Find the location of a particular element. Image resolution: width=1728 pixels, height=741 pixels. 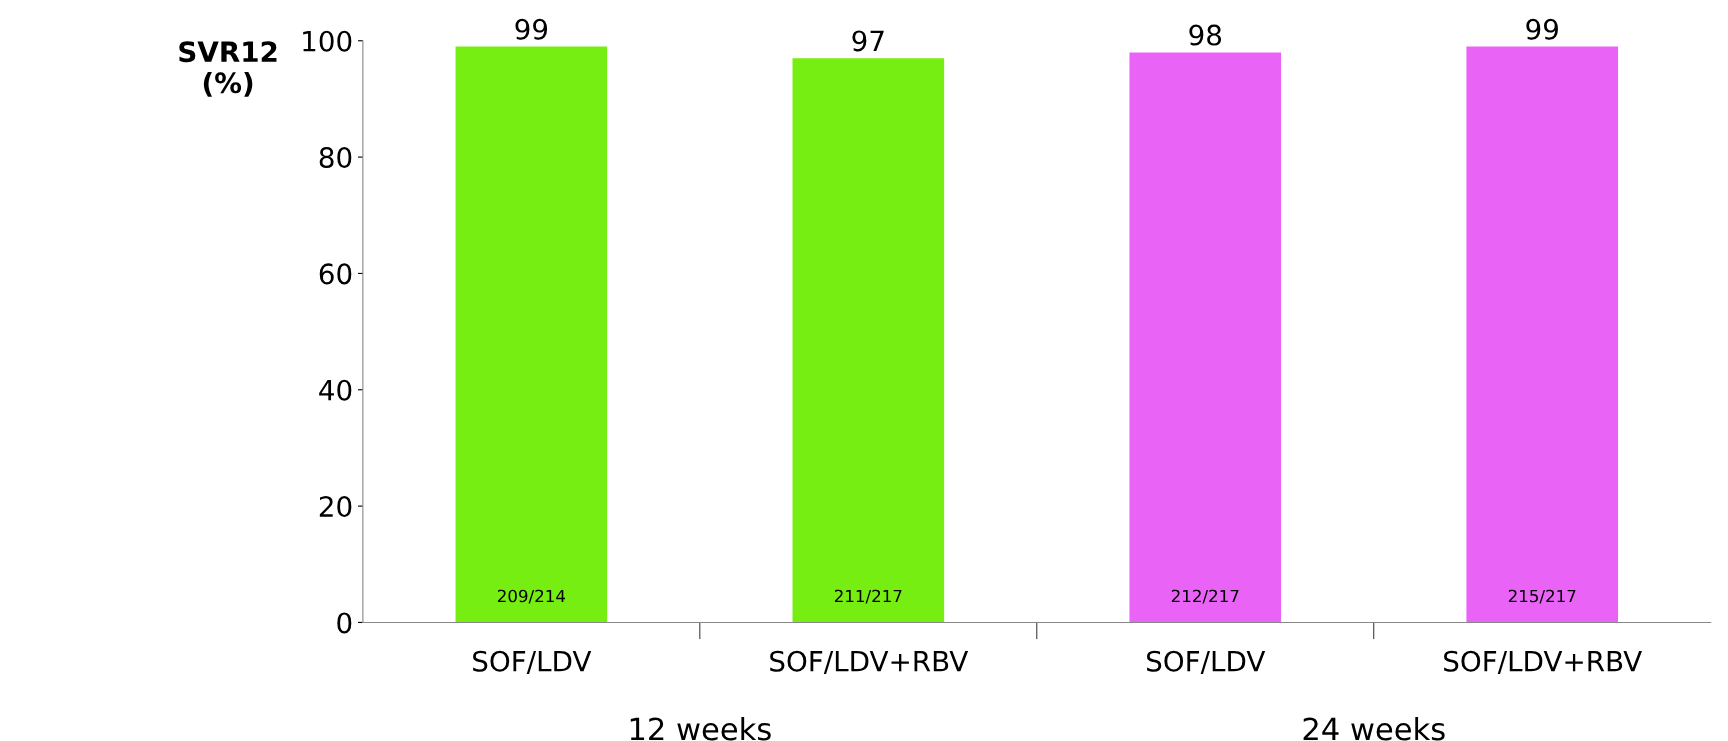

annotation: 211/217 is located at coordinates (868, 596).